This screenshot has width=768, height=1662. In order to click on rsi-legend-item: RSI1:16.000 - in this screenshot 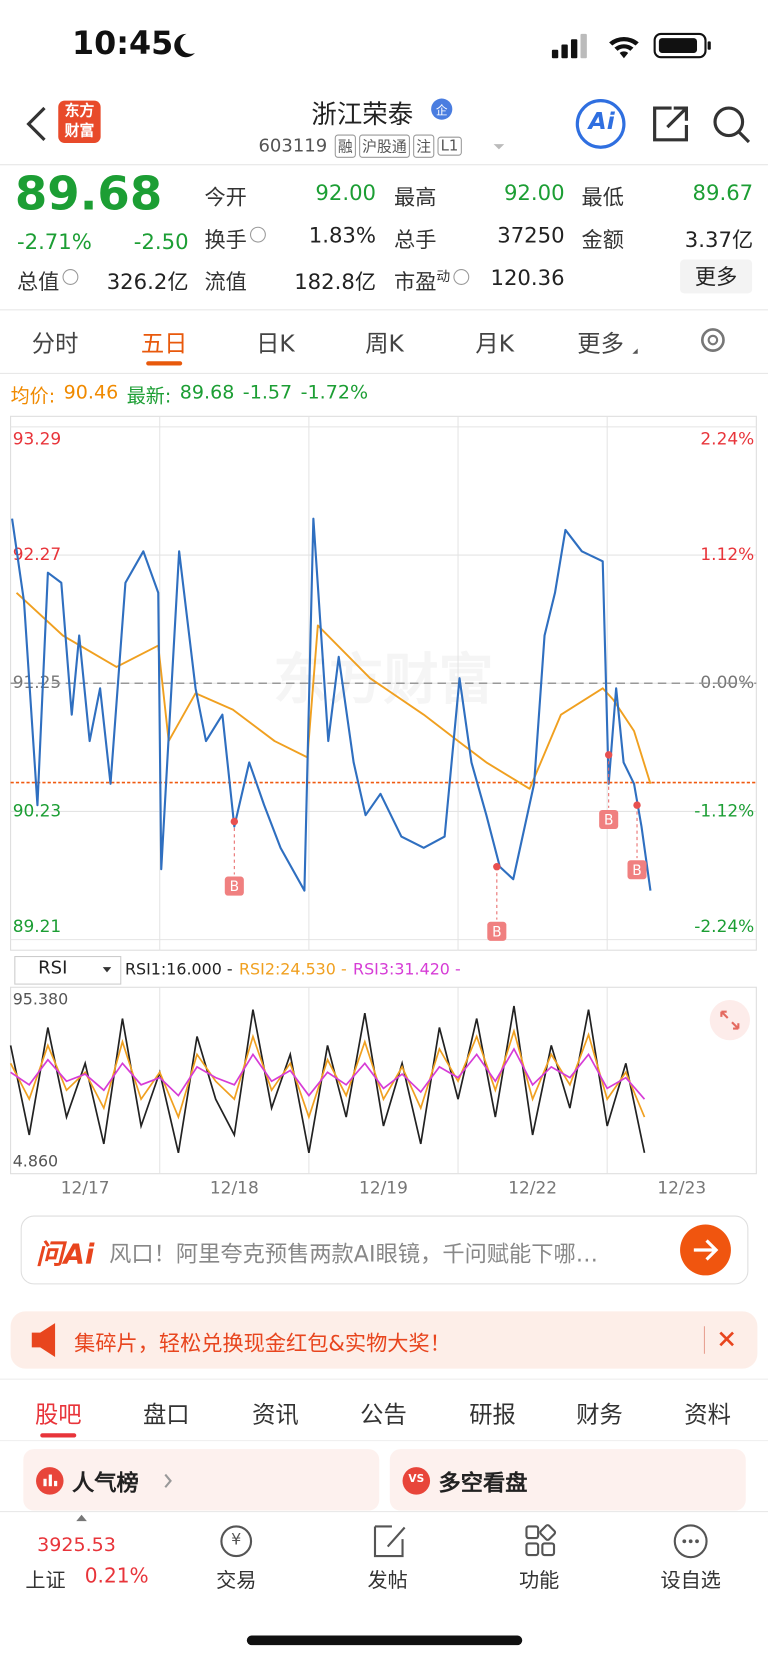, I will do `click(178, 969)`.